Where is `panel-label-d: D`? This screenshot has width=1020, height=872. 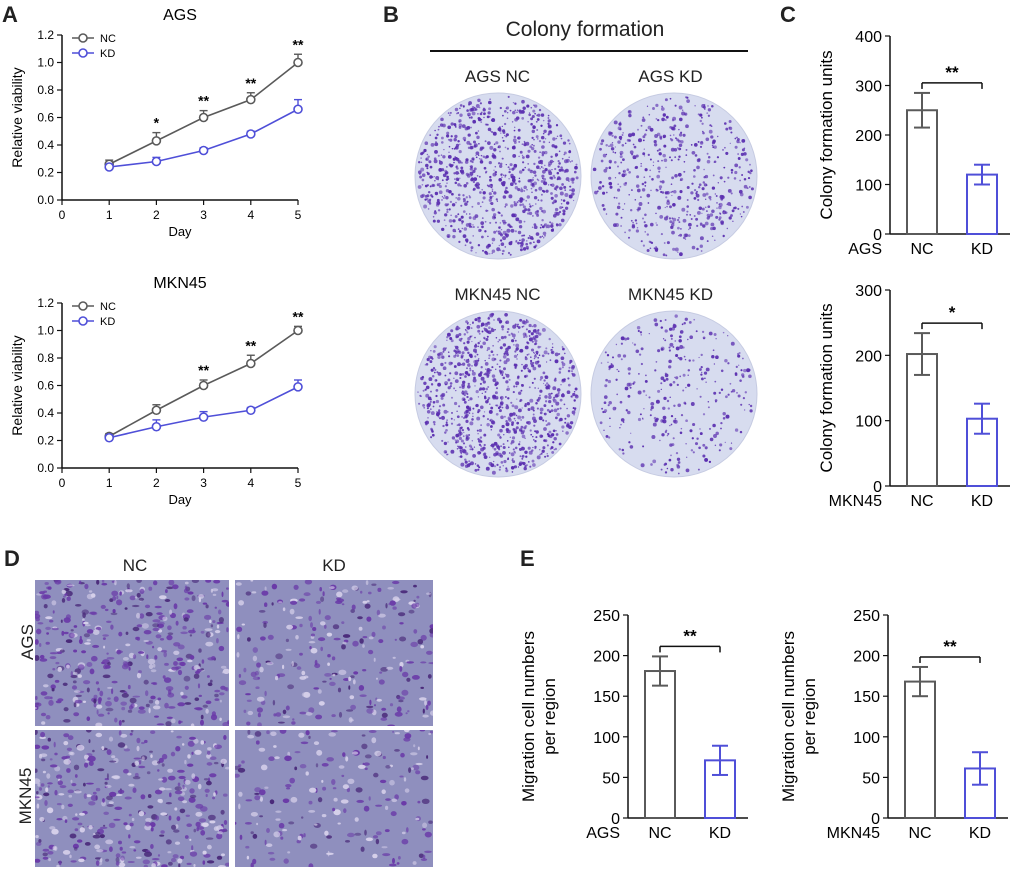
panel-label-d: D is located at coordinates (12, 558).